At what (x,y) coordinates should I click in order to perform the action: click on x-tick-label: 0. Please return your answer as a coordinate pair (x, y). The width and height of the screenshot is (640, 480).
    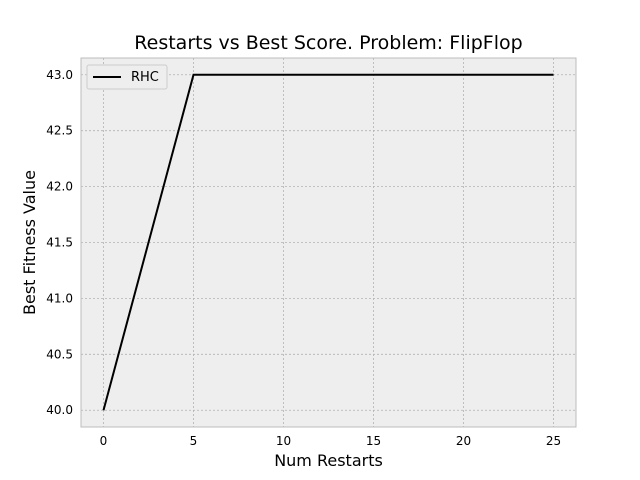
    Looking at the image, I should click on (104, 441).